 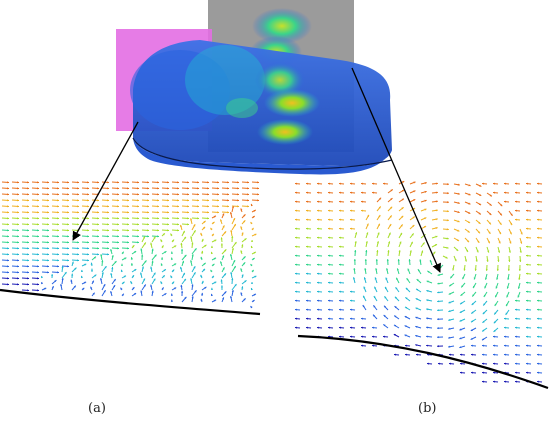 I want to click on volume-vortex-blobs, so click(x=225, y=95).